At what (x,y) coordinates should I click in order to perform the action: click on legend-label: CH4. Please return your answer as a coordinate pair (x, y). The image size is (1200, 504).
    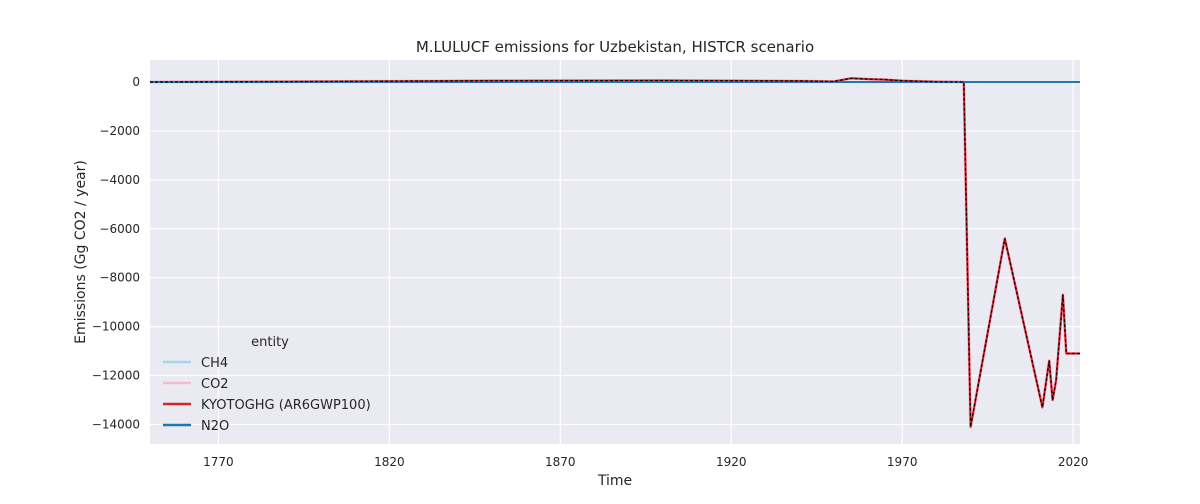
    Looking at the image, I should click on (214, 363).